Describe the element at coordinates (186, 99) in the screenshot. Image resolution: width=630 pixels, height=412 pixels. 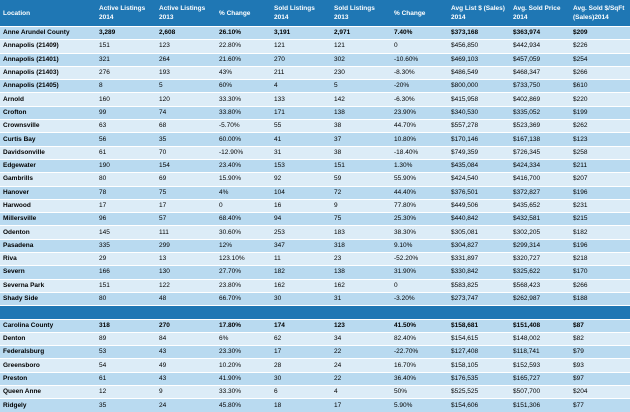
I see `table-cell: 120` at that location.